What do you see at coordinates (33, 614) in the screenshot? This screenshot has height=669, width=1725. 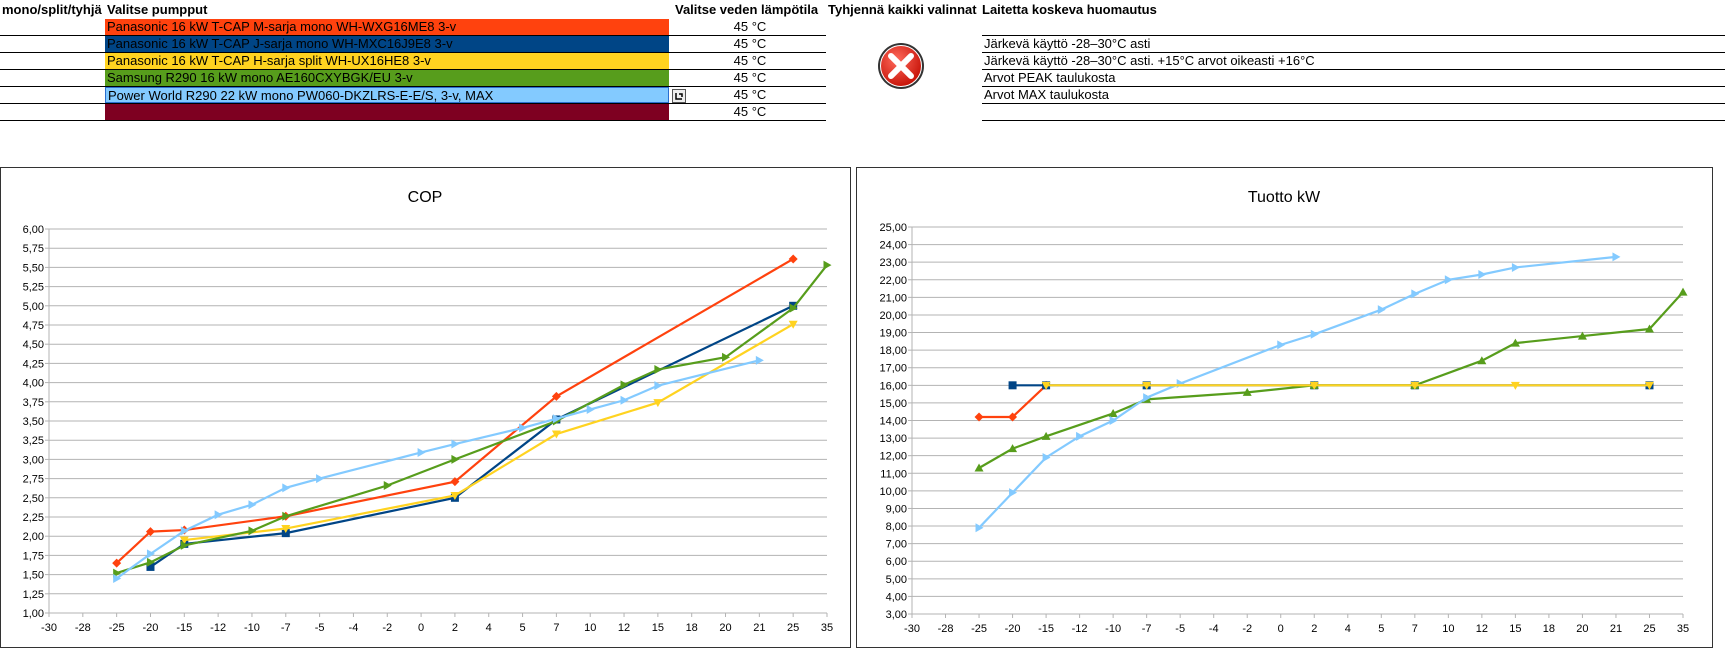 I see `y-tick-label: 1,00` at bounding box center [33, 614].